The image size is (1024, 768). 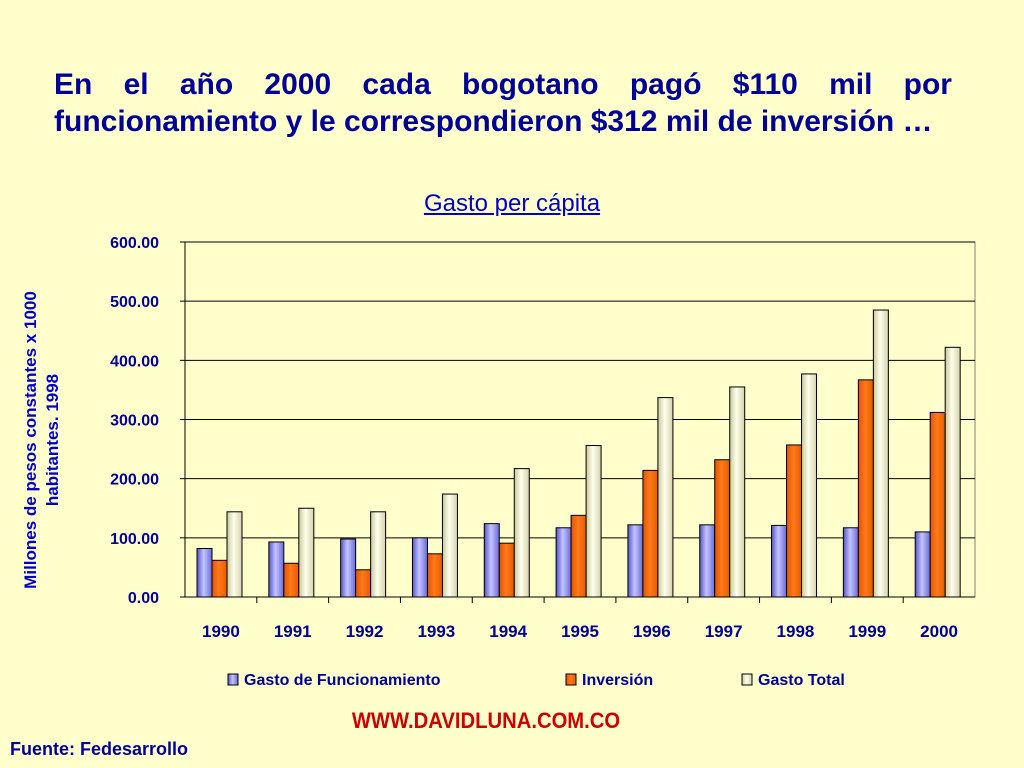 What do you see at coordinates (134, 361) in the screenshot?
I see `y-tick-label: 400.00` at bounding box center [134, 361].